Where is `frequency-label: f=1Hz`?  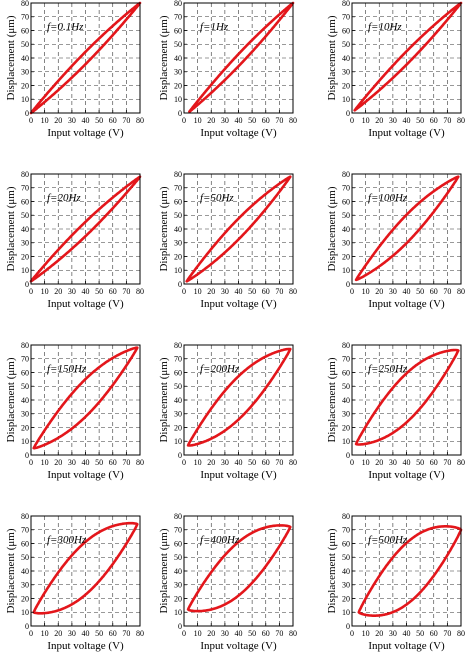
frequency-label: f=1Hz is located at coordinates (214, 27).